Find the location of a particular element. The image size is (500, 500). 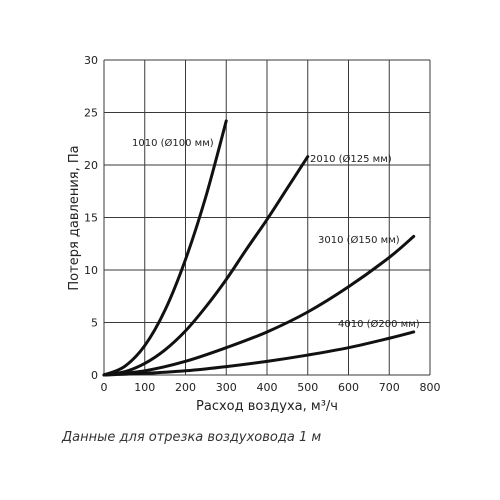

y-tick-label: 30 is located at coordinates (91, 60).